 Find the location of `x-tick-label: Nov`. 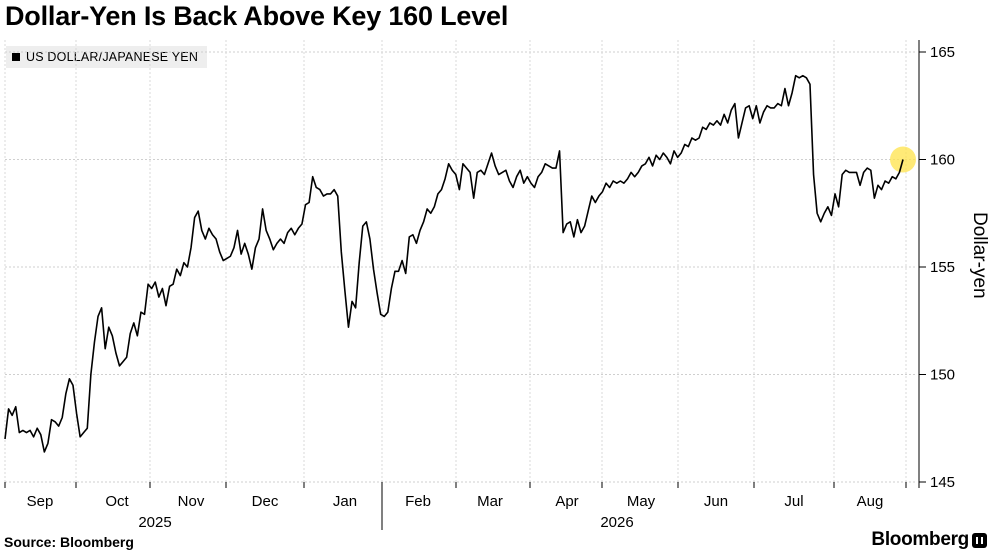

x-tick-label: Nov is located at coordinates (191, 501).